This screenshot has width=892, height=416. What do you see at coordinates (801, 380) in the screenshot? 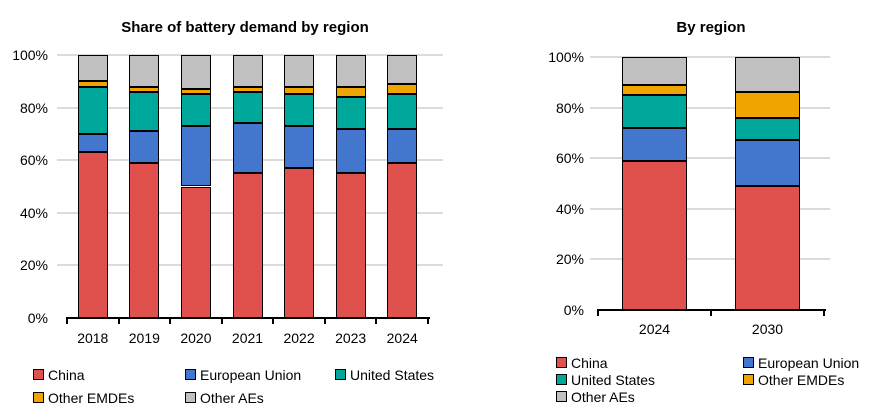
I see `legend-label: Other EMDEs` at bounding box center [801, 380].